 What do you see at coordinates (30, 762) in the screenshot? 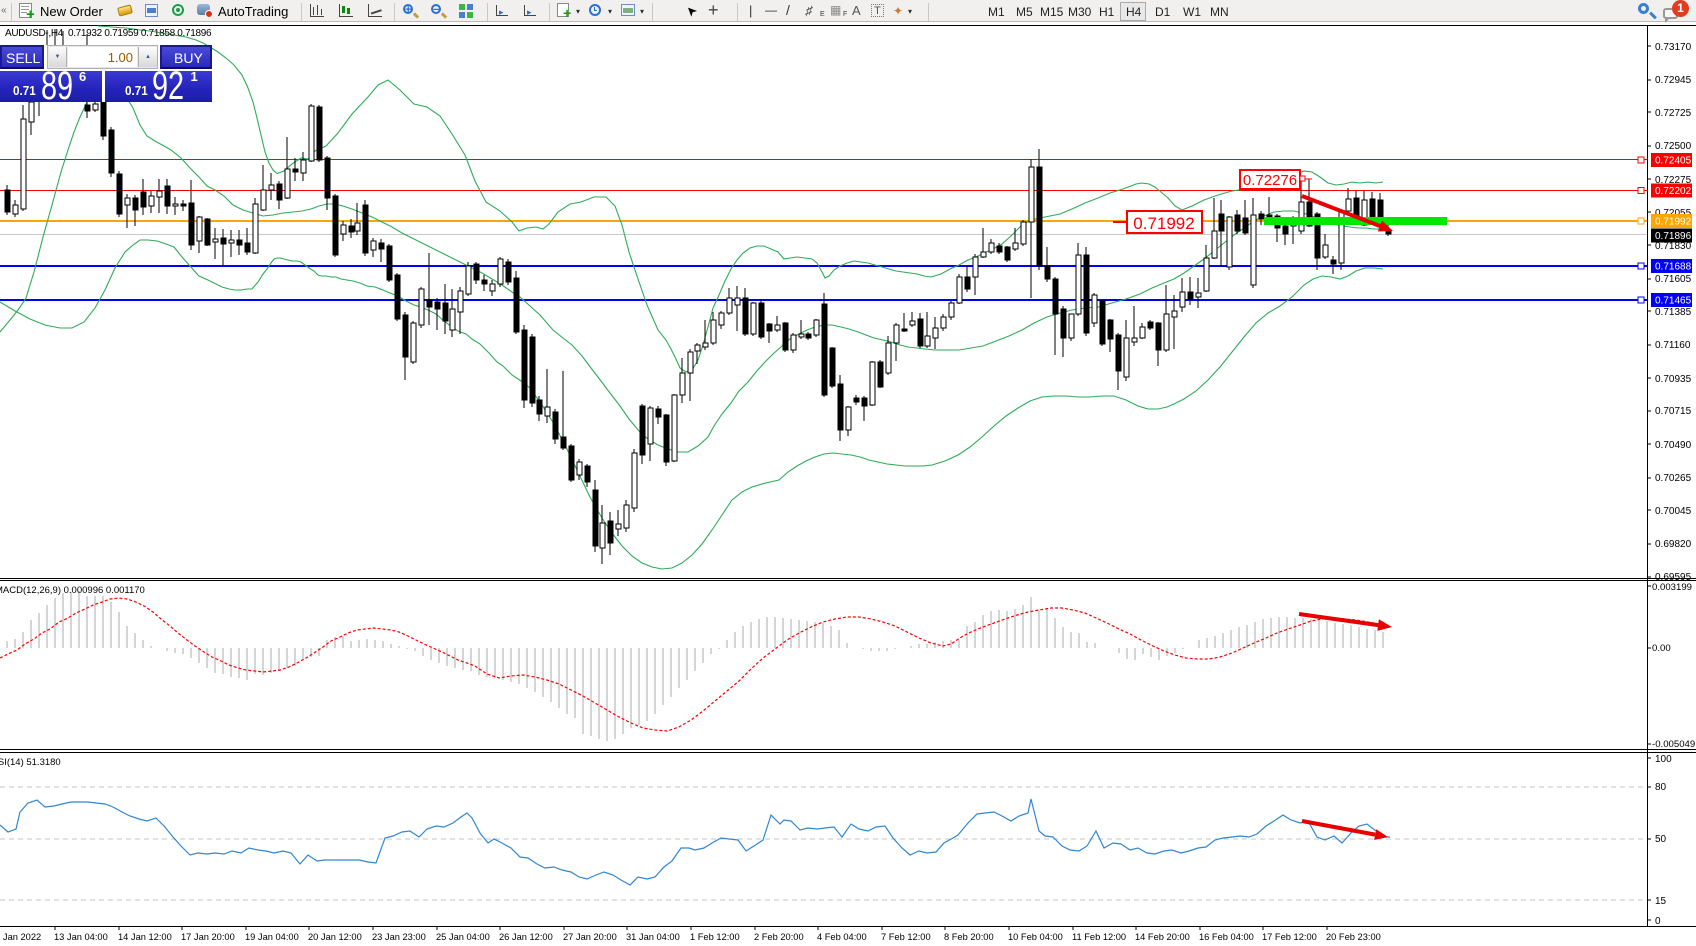
I see `svg-text: RSI(14) 51.3180` at bounding box center [30, 762].